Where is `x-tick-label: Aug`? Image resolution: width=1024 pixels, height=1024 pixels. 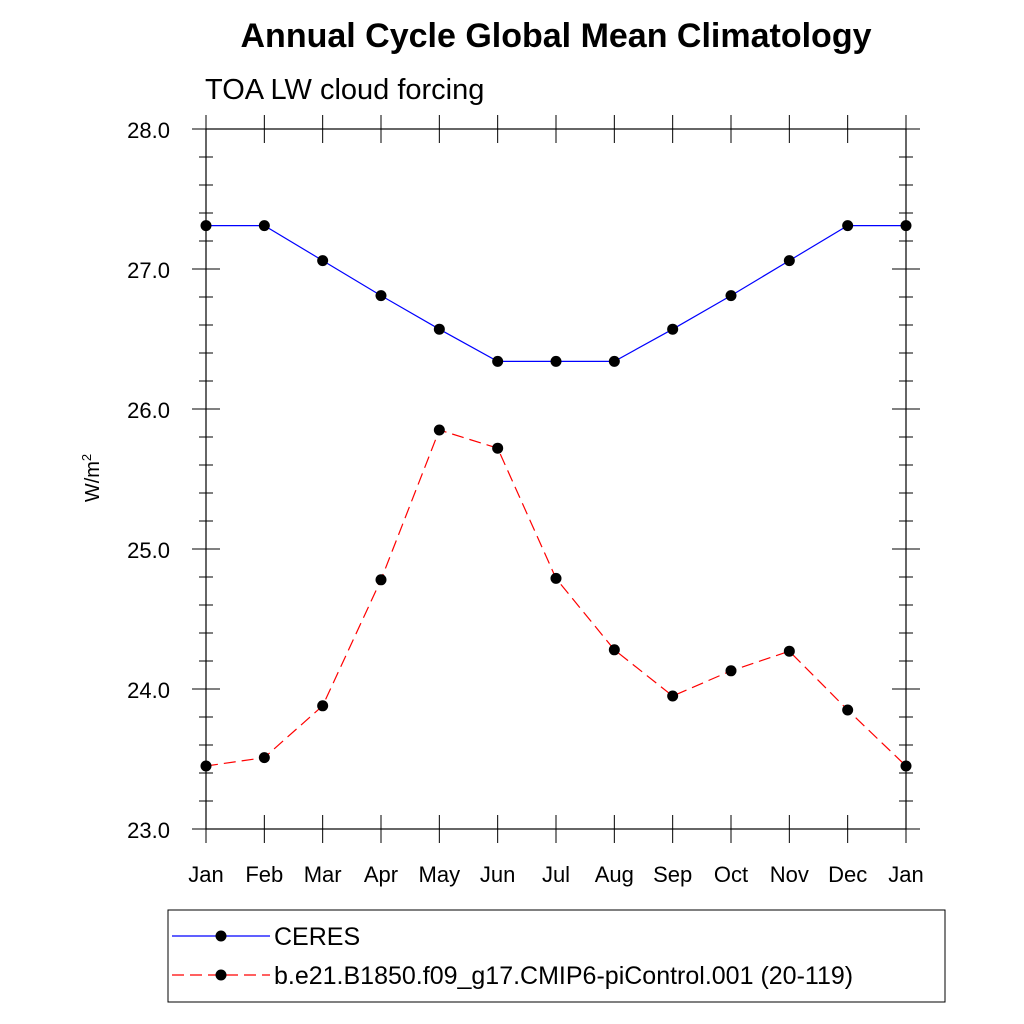 x-tick-label: Aug is located at coordinates (614, 874).